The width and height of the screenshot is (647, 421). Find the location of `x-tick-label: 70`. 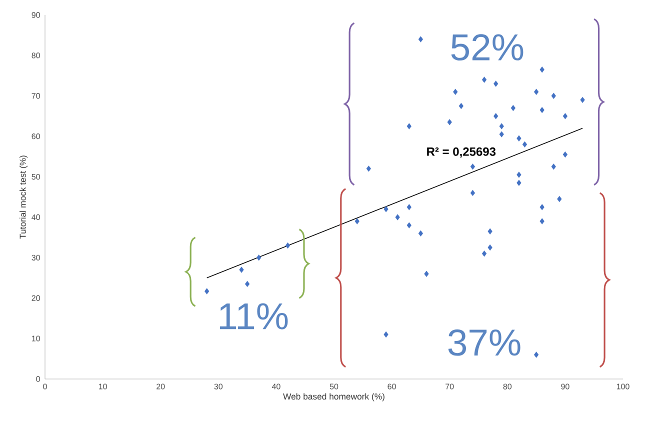

x-tick-label: 70 is located at coordinates (450, 387).